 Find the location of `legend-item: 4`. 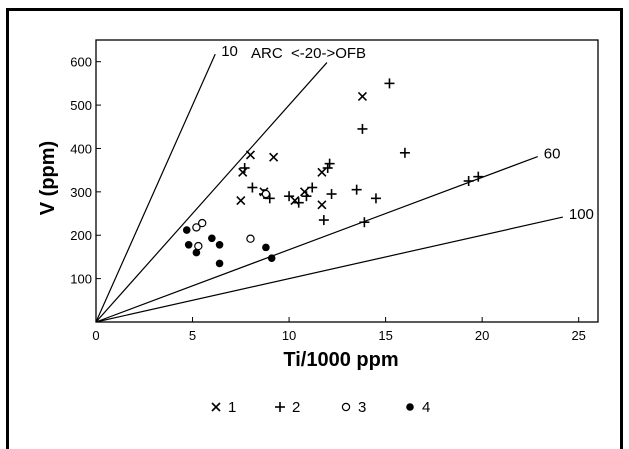

legend-item: 4 is located at coordinates (418, 407).